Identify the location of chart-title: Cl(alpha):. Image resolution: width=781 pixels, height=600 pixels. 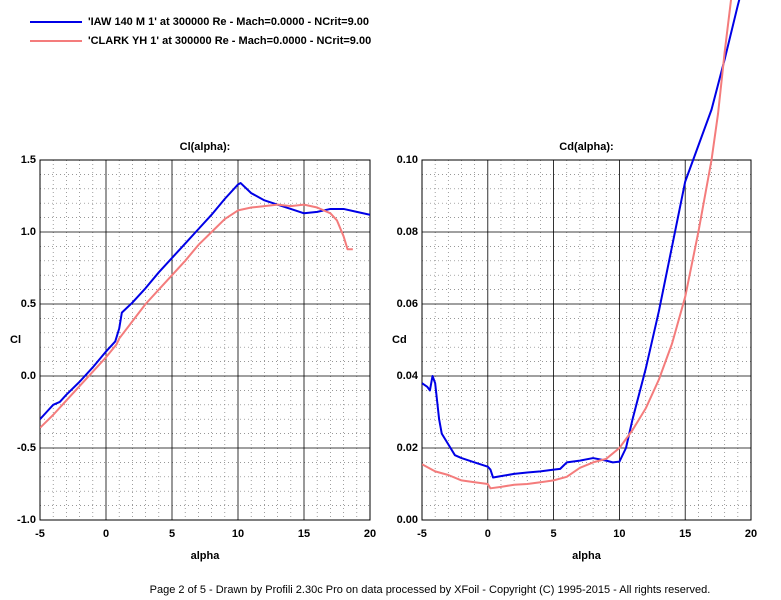
(205, 147).